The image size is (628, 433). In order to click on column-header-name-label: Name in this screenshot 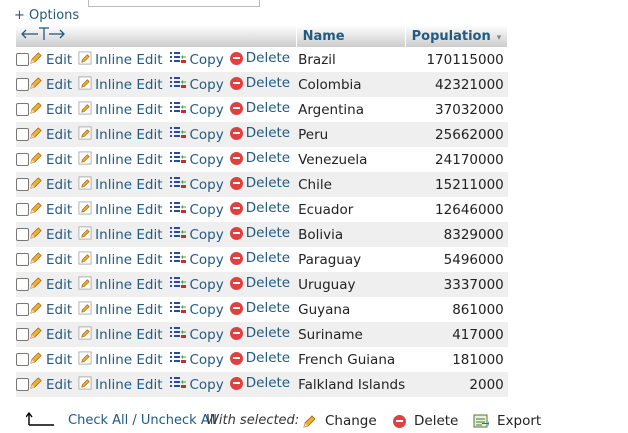, I will do `click(323, 36)`.